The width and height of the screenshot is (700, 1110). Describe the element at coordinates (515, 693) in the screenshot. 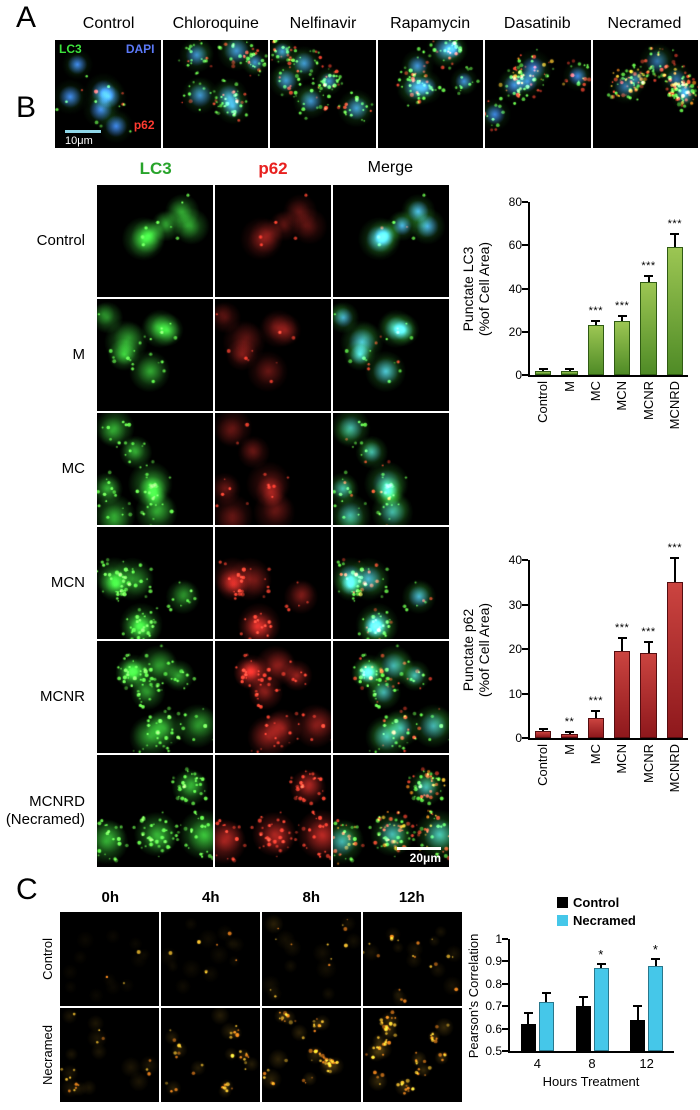

I see `y-tick-label: 10` at that location.